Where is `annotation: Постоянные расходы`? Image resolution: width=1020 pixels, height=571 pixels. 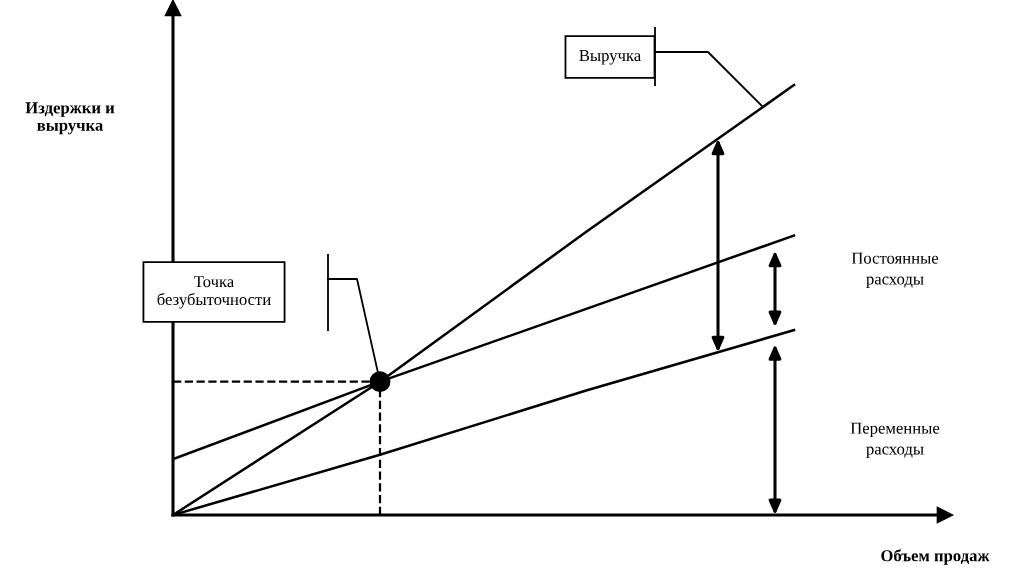
annotation: Постоянные расходы is located at coordinates (895, 270).